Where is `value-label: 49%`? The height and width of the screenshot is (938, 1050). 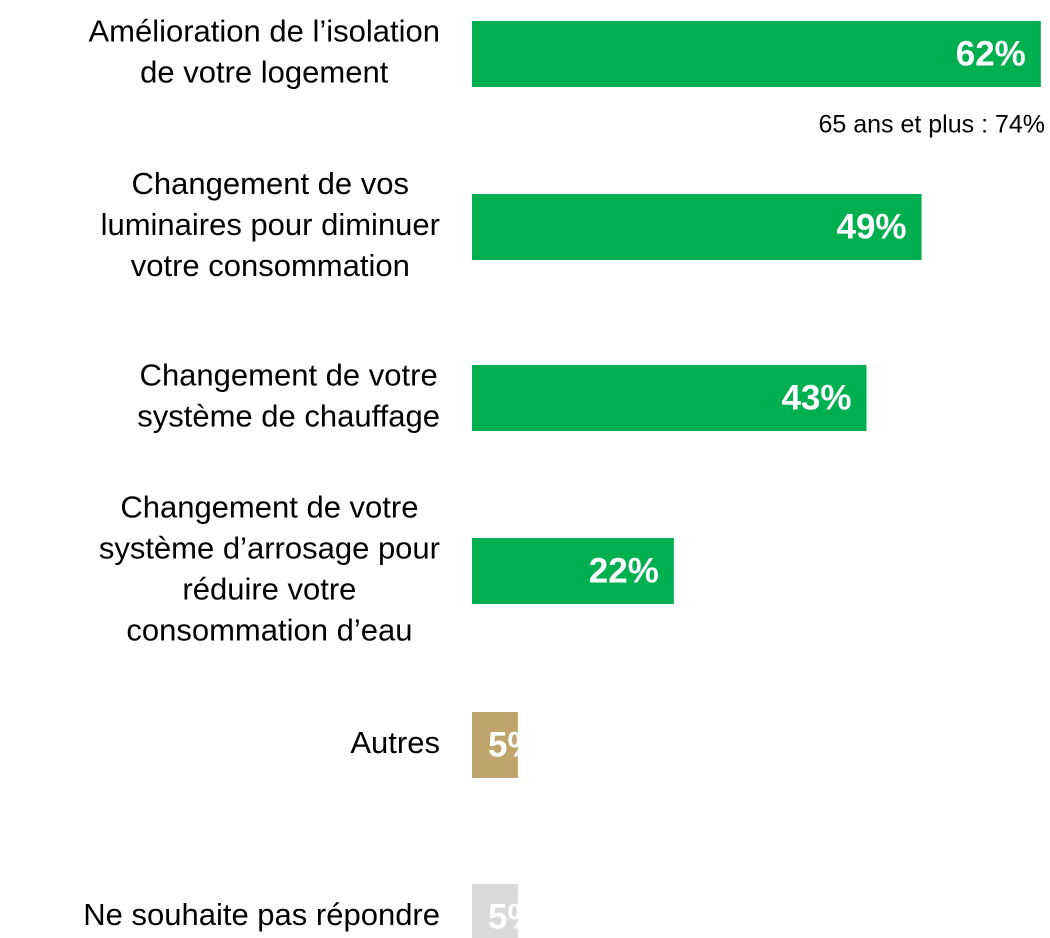
value-label: 49% is located at coordinates (871, 226).